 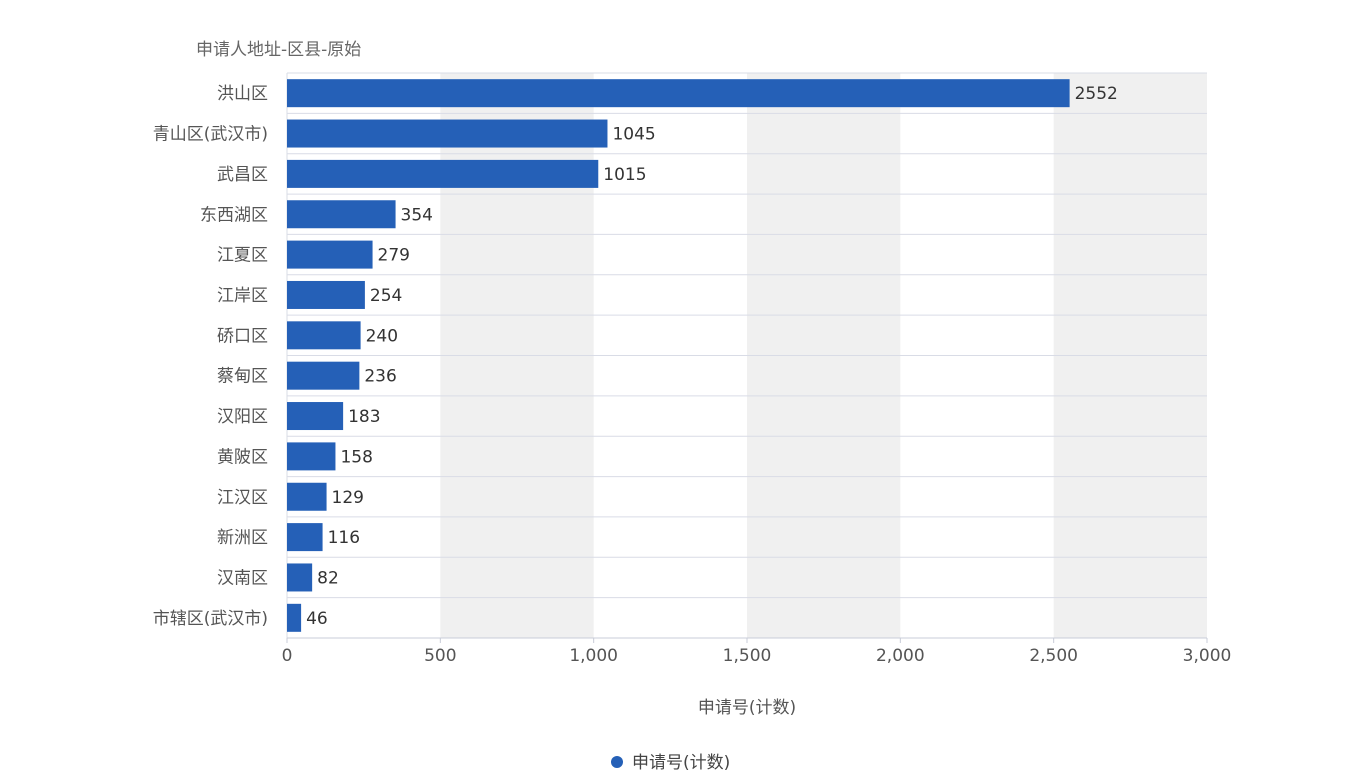 I want to click on data-label: 240, so click(x=382, y=336).